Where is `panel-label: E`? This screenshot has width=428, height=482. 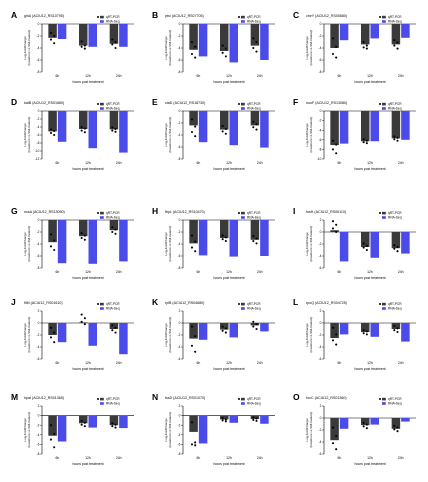 panel-label: E is located at coordinates (155, 102).